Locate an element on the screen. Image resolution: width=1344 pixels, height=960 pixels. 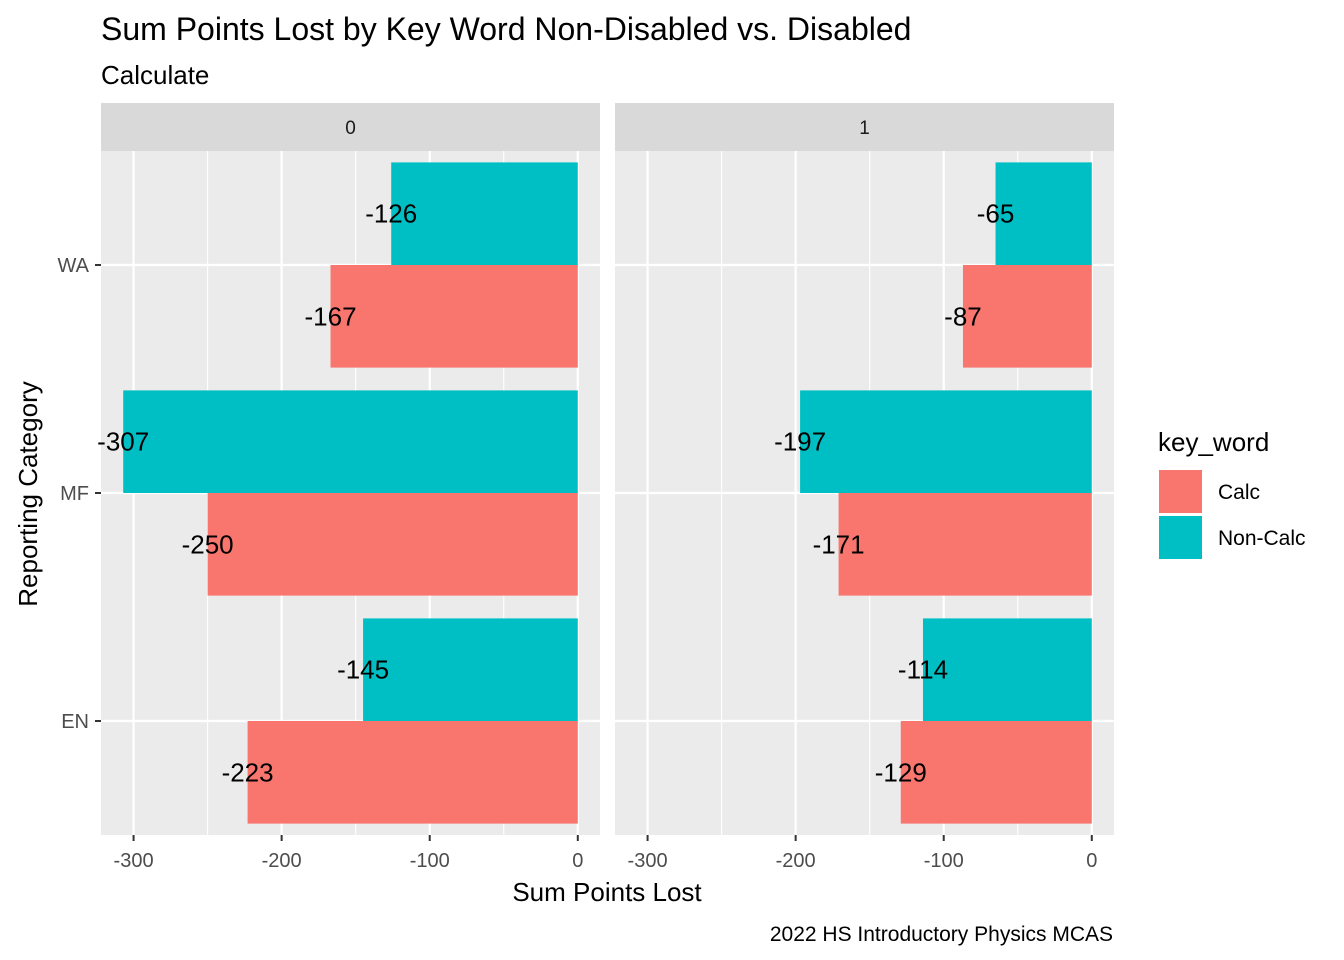
bar-label: -65 is located at coordinates (996, 214).